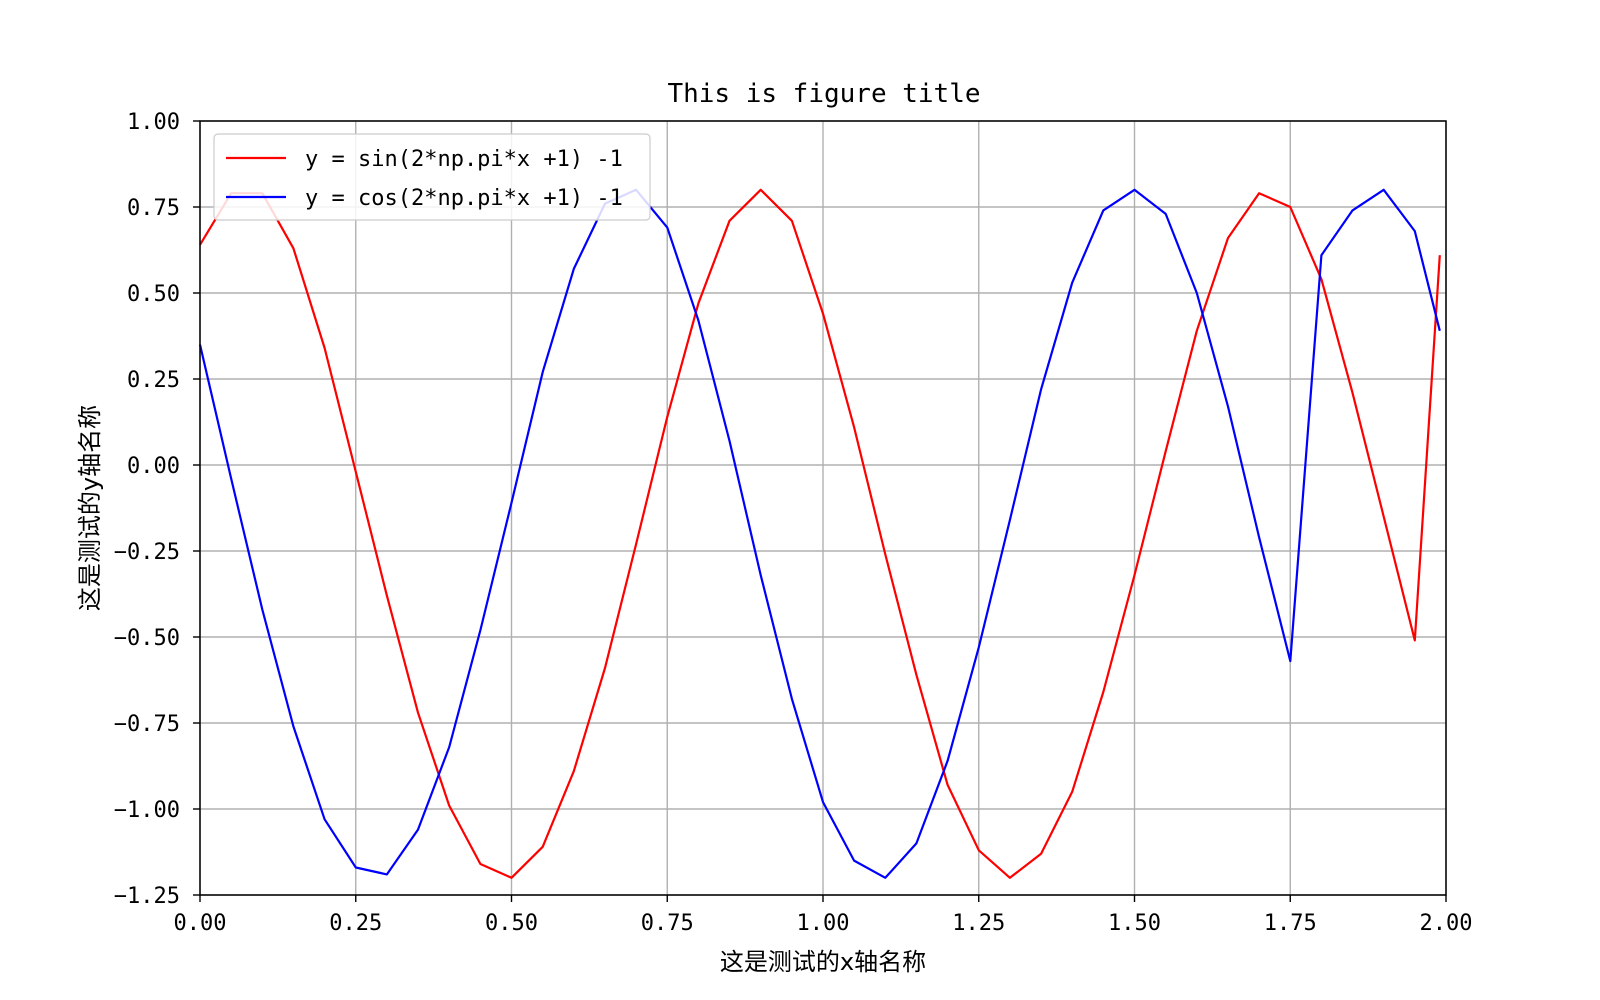  Describe the element at coordinates (667, 923) in the screenshot. I see `x-tick-label: 0.75` at that location.